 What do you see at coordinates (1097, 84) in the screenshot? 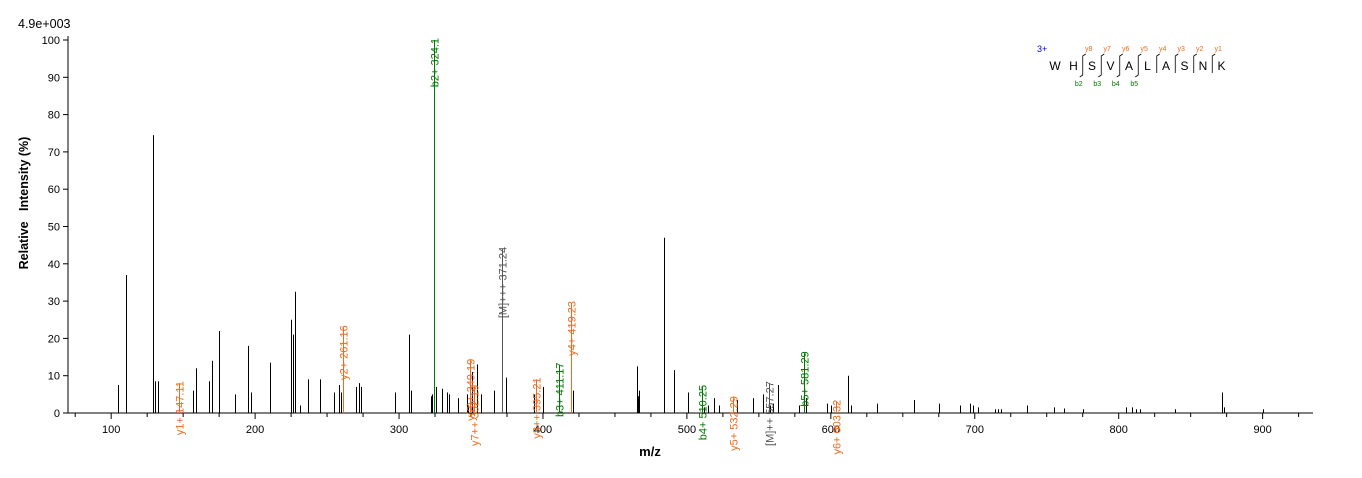
I see `b-ion-label: b3` at bounding box center [1097, 84].